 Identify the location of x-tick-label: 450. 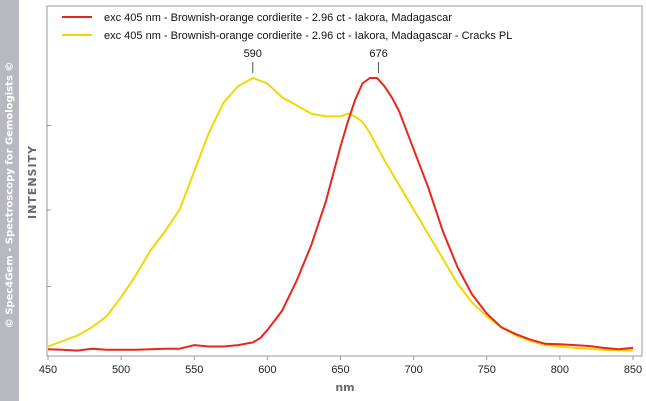
(48, 370).